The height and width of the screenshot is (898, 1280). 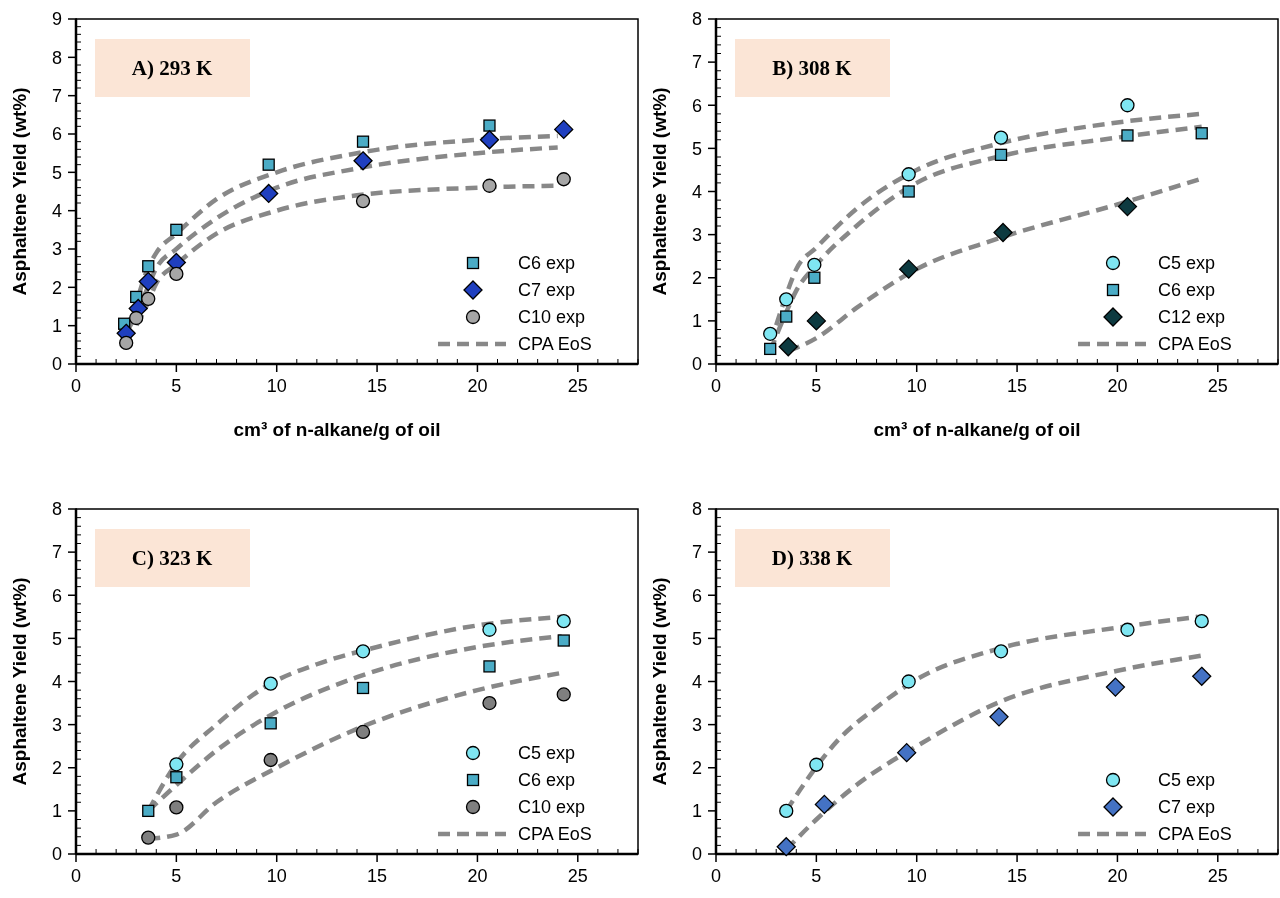 I want to click on legend-label: C12 exp, so click(x=1192, y=317).